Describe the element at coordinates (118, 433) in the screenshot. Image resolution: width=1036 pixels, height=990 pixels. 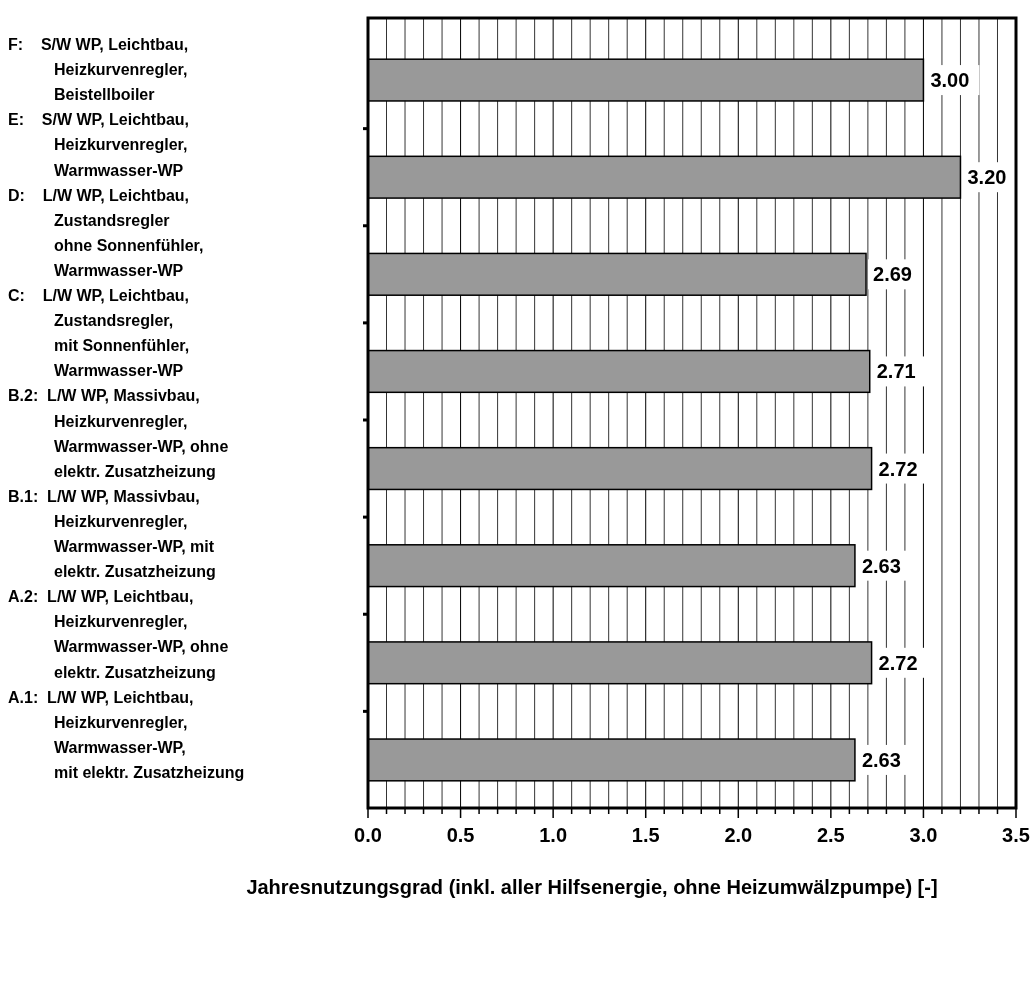
I see `y-tick-label: B.2: L/W WP, Massivbau, Heizkurvenregler, Warmwasser-WP, ohne elektr. Zusatzheizung` at that location.